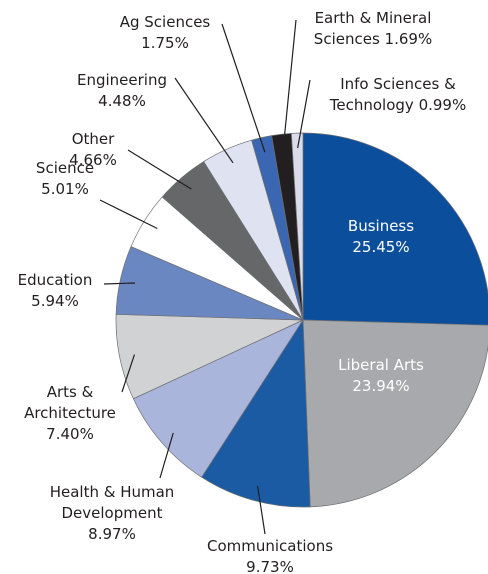 Image resolution: width=488 pixels, height=574 pixels. I want to click on slice-label: Liberal Arts 23.94%, so click(381, 376).